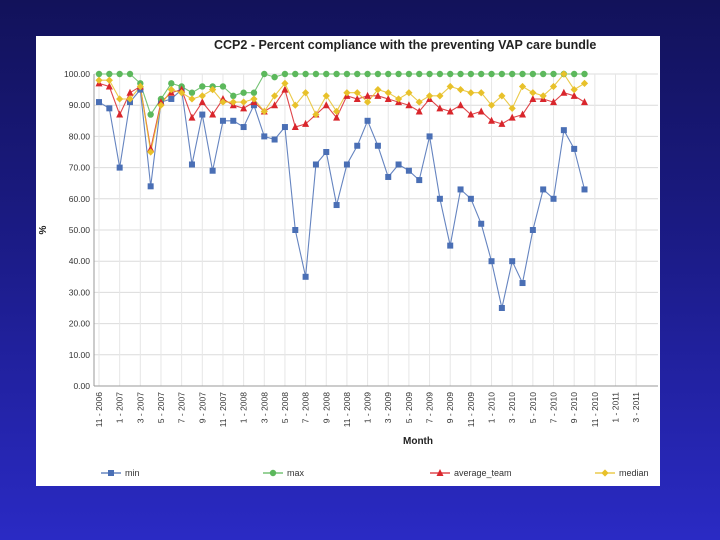 The width and height of the screenshot is (720, 540). What do you see at coordinates (306, 407) in the screenshot?
I see `x-tick-label: 7 - 2008` at bounding box center [306, 407].